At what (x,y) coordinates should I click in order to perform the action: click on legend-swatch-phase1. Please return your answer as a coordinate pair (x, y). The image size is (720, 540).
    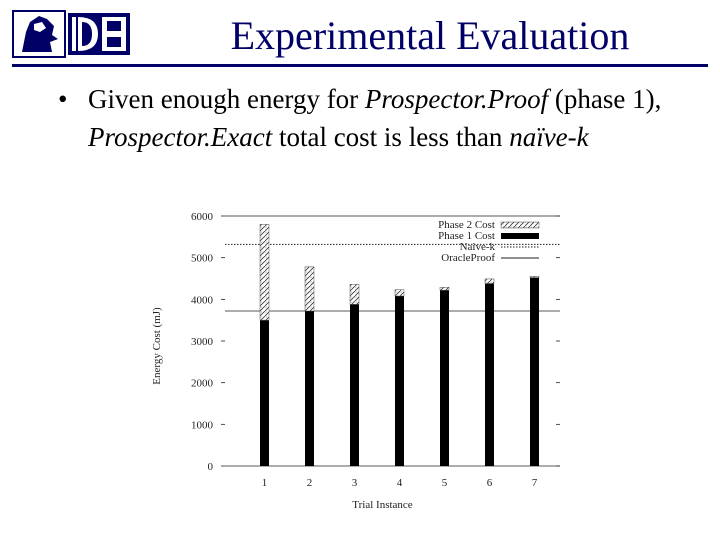
    Looking at the image, I should click on (520, 236).